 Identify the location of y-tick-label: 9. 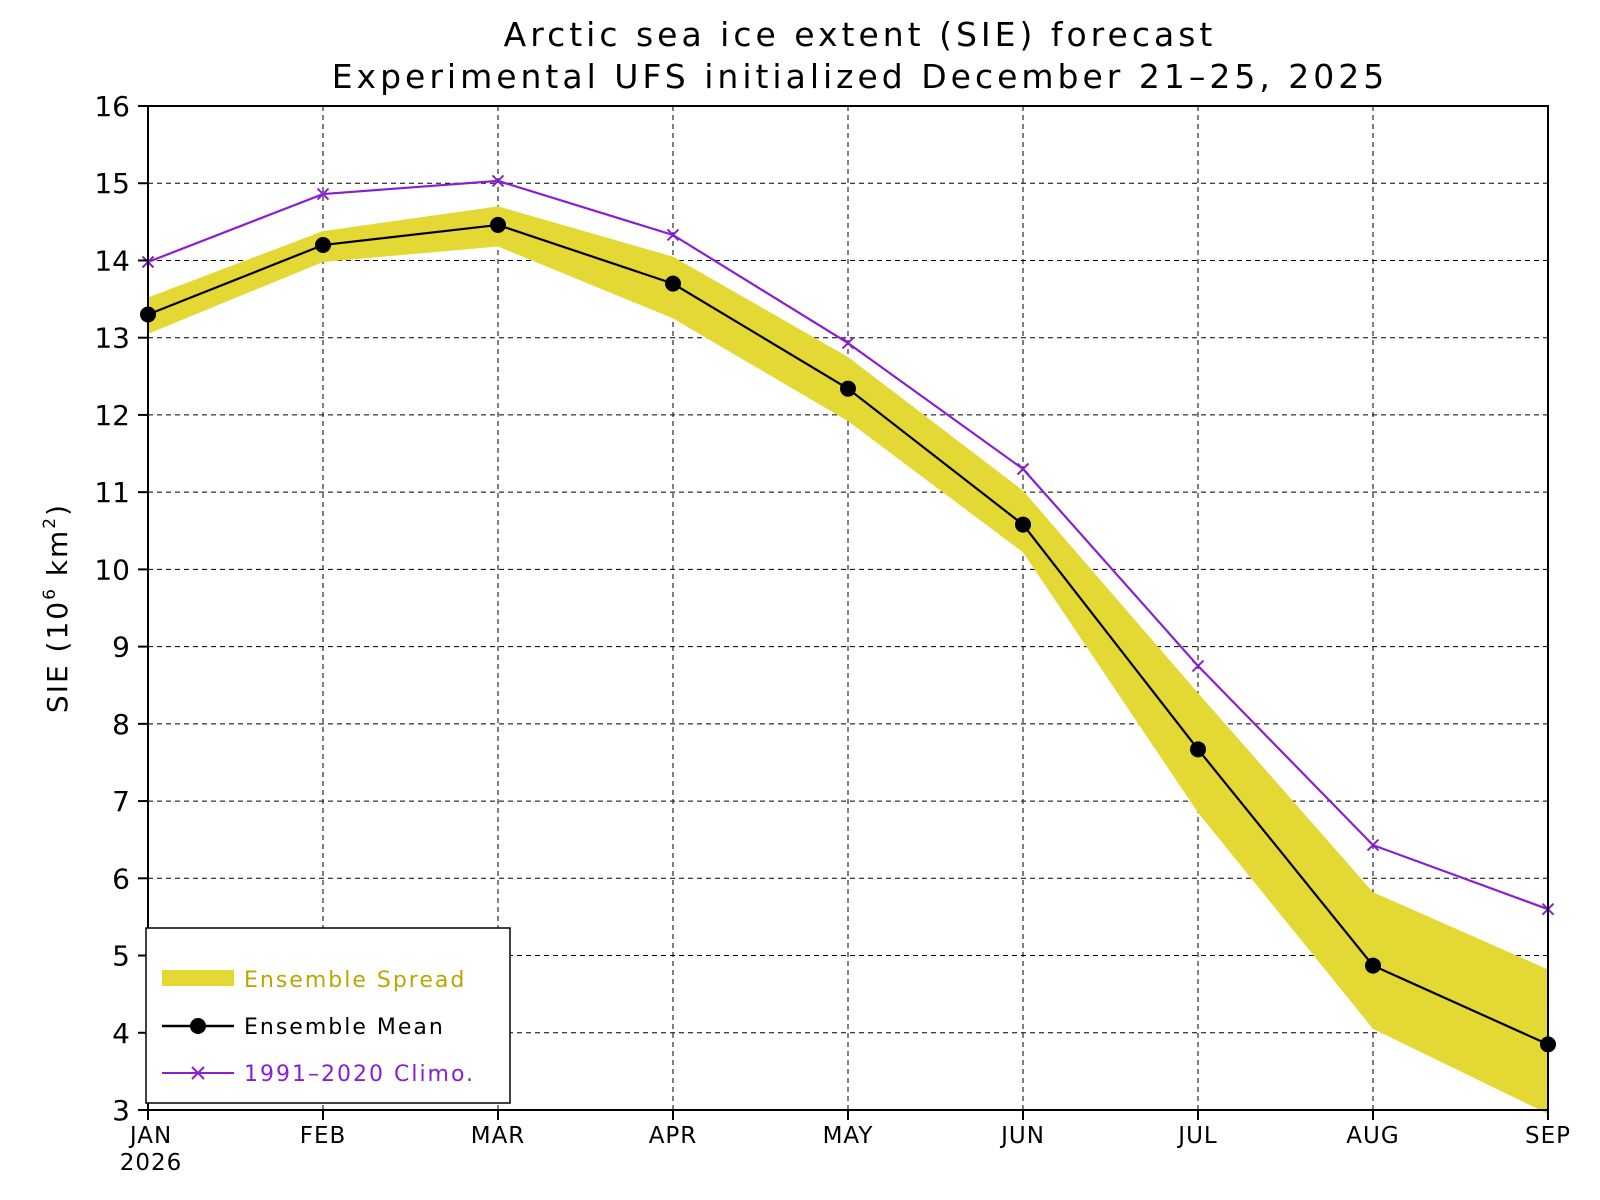
(121, 647).